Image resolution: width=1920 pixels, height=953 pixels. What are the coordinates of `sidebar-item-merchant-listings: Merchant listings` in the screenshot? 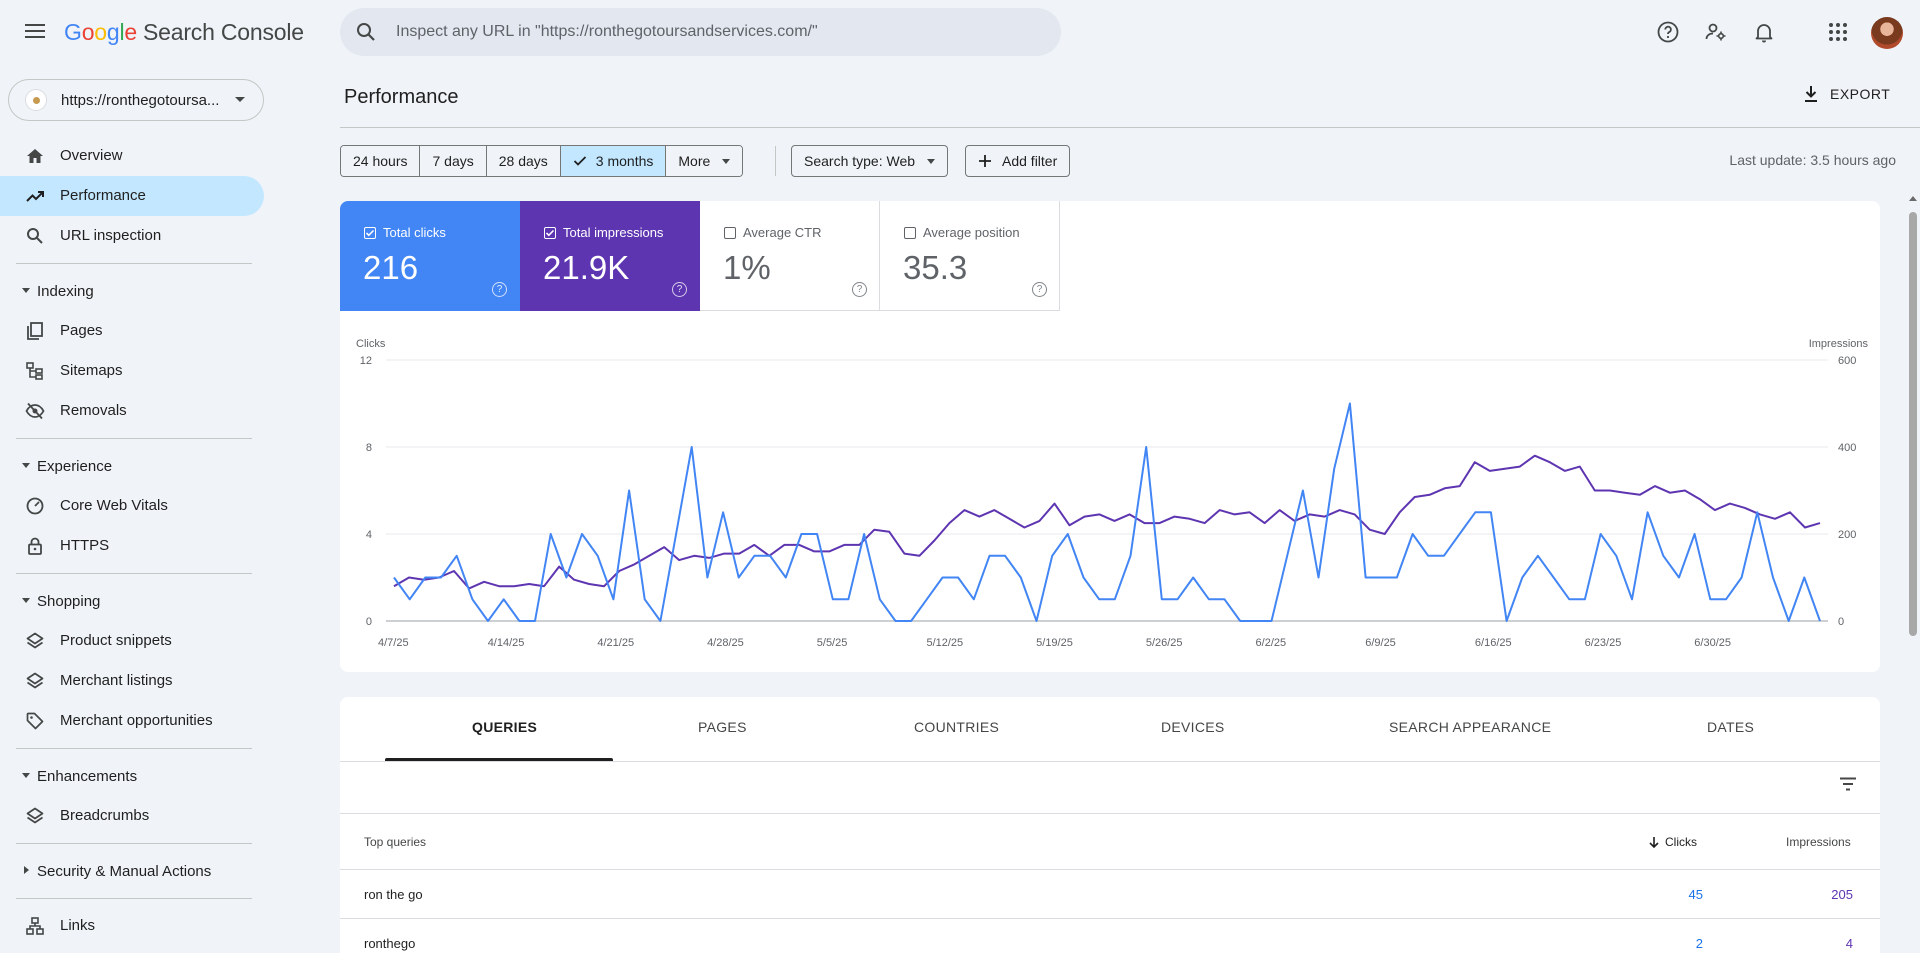 It's located at (132, 681).